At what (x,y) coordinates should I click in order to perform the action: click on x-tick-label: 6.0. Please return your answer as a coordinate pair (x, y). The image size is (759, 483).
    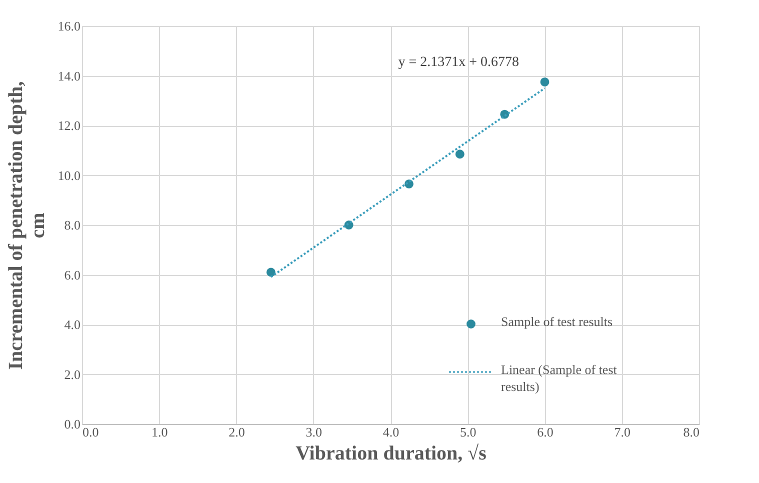
    Looking at the image, I should click on (545, 432).